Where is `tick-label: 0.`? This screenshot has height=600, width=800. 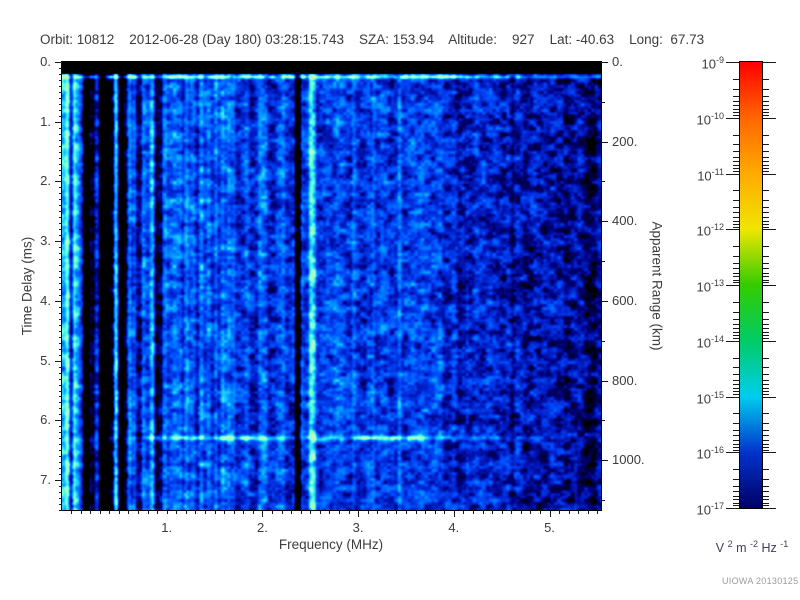 tick-label: 0. is located at coordinates (45, 61).